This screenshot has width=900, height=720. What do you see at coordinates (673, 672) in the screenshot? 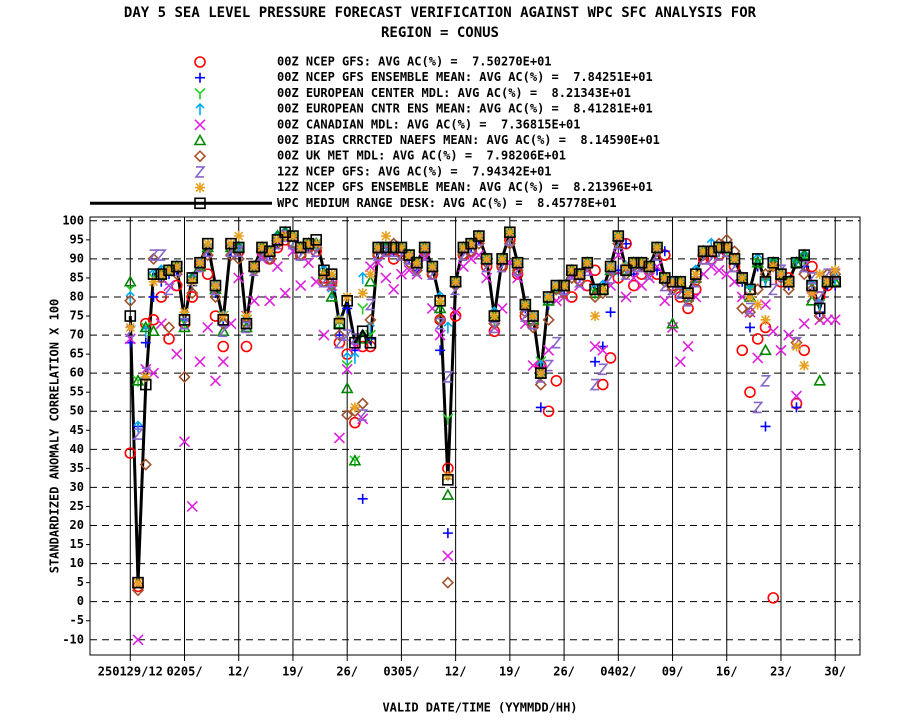
I see `x-tick-label: 09/` at bounding box center [673, 672].